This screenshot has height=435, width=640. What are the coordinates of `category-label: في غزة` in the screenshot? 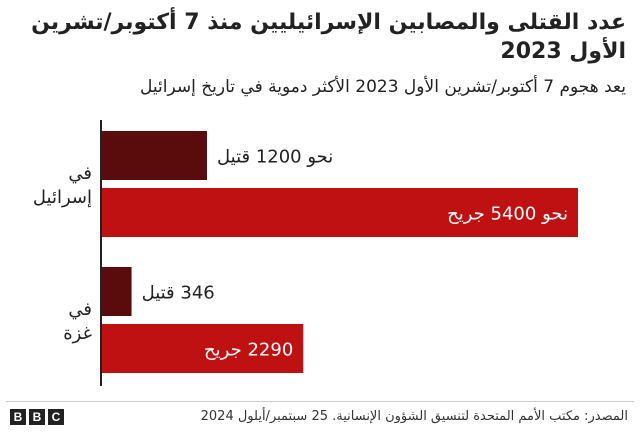 It's located at (77, 321).